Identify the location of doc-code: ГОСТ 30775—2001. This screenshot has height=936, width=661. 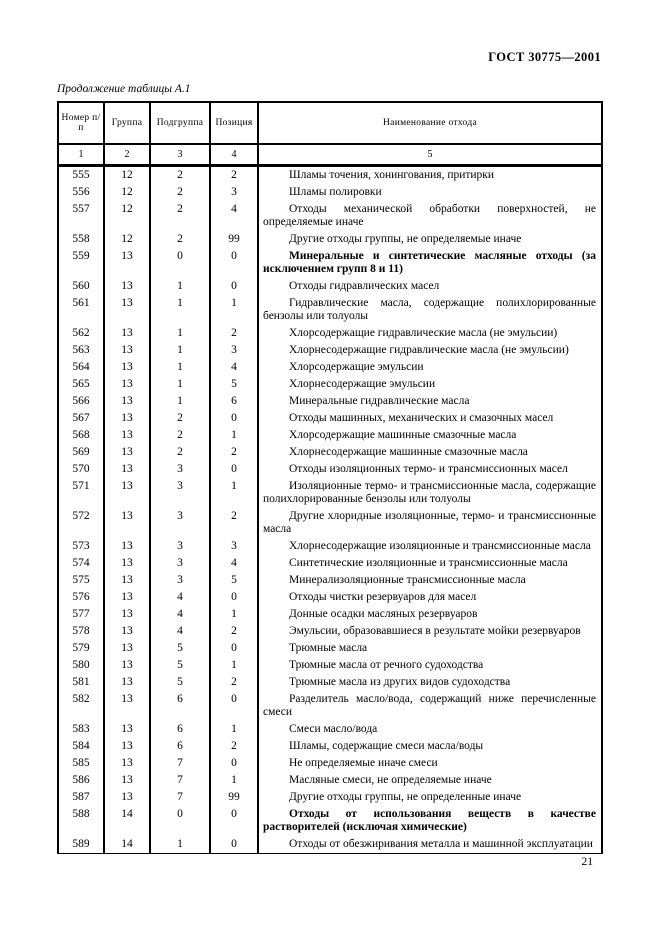
(544, 57).